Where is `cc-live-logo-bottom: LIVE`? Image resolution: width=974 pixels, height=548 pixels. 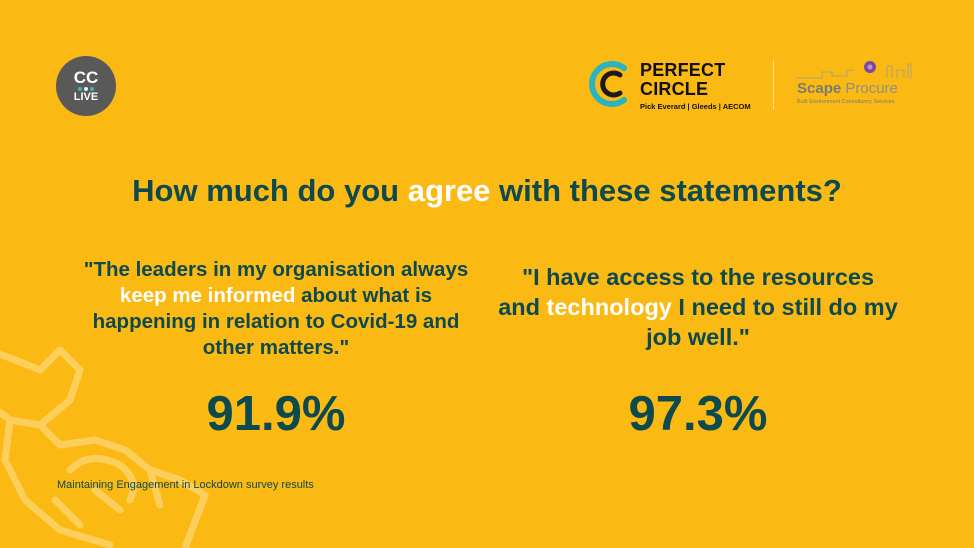
cc-live-logo-bottom: LIVE is located at coordinates (86, 96).